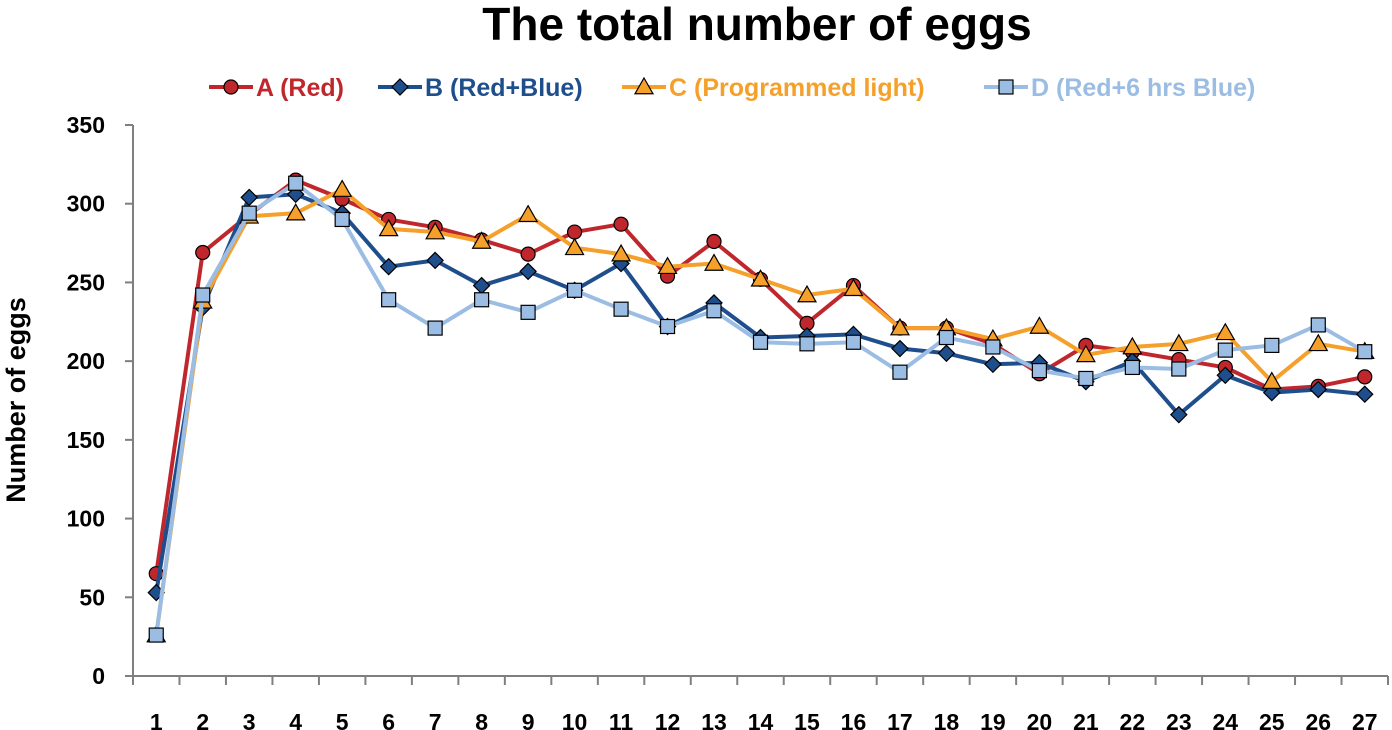 This screenshot has height=730, width=1392. Describe the element at coordinates (86, 519) in the screenshot. I see `y-tick-label: 100` at that location.